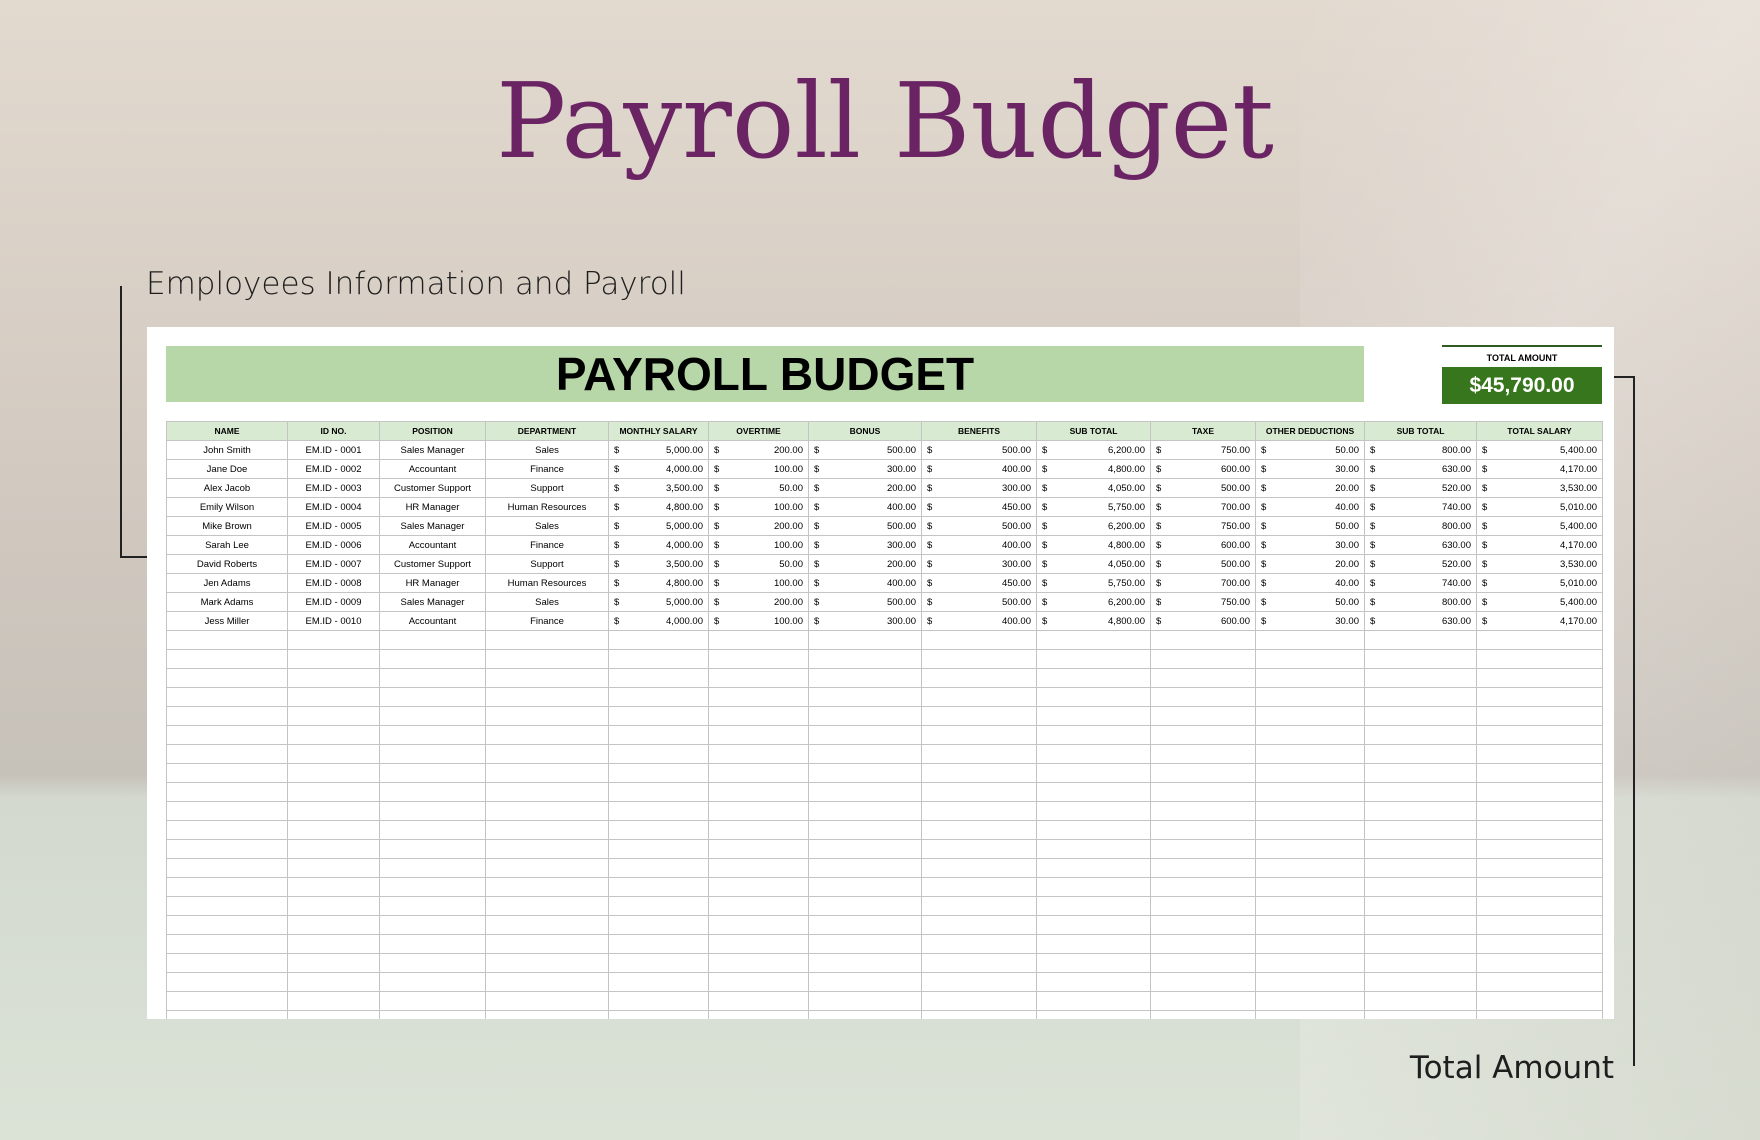 The image size is (1760, 1140). What do you see at coordinates (1420, 450) in the screenshot?
I see `table-cell: $800.00` at bounding box center [1420, 450].